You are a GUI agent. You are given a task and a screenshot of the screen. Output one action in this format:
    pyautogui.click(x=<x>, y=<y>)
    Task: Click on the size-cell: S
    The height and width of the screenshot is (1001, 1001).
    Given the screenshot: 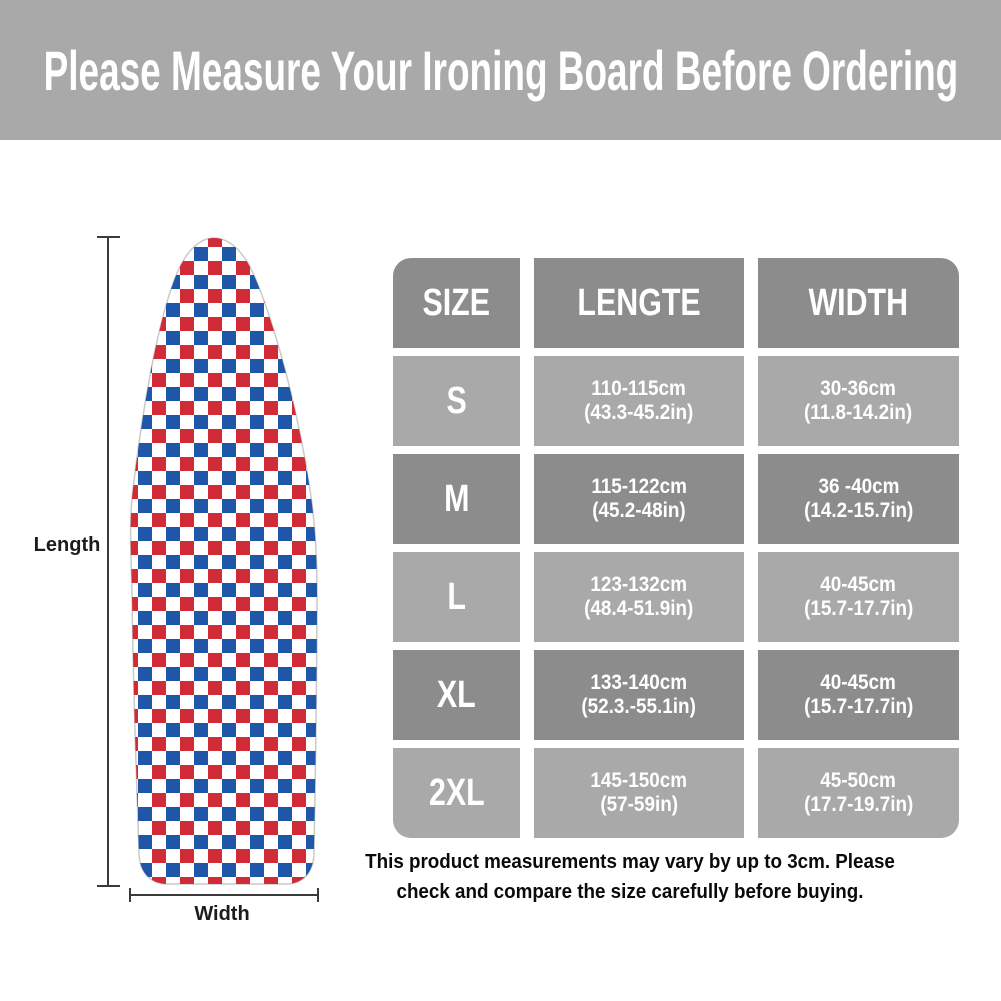 What is the action you would take?
    pyautogui.click(x=456, y=401)
    